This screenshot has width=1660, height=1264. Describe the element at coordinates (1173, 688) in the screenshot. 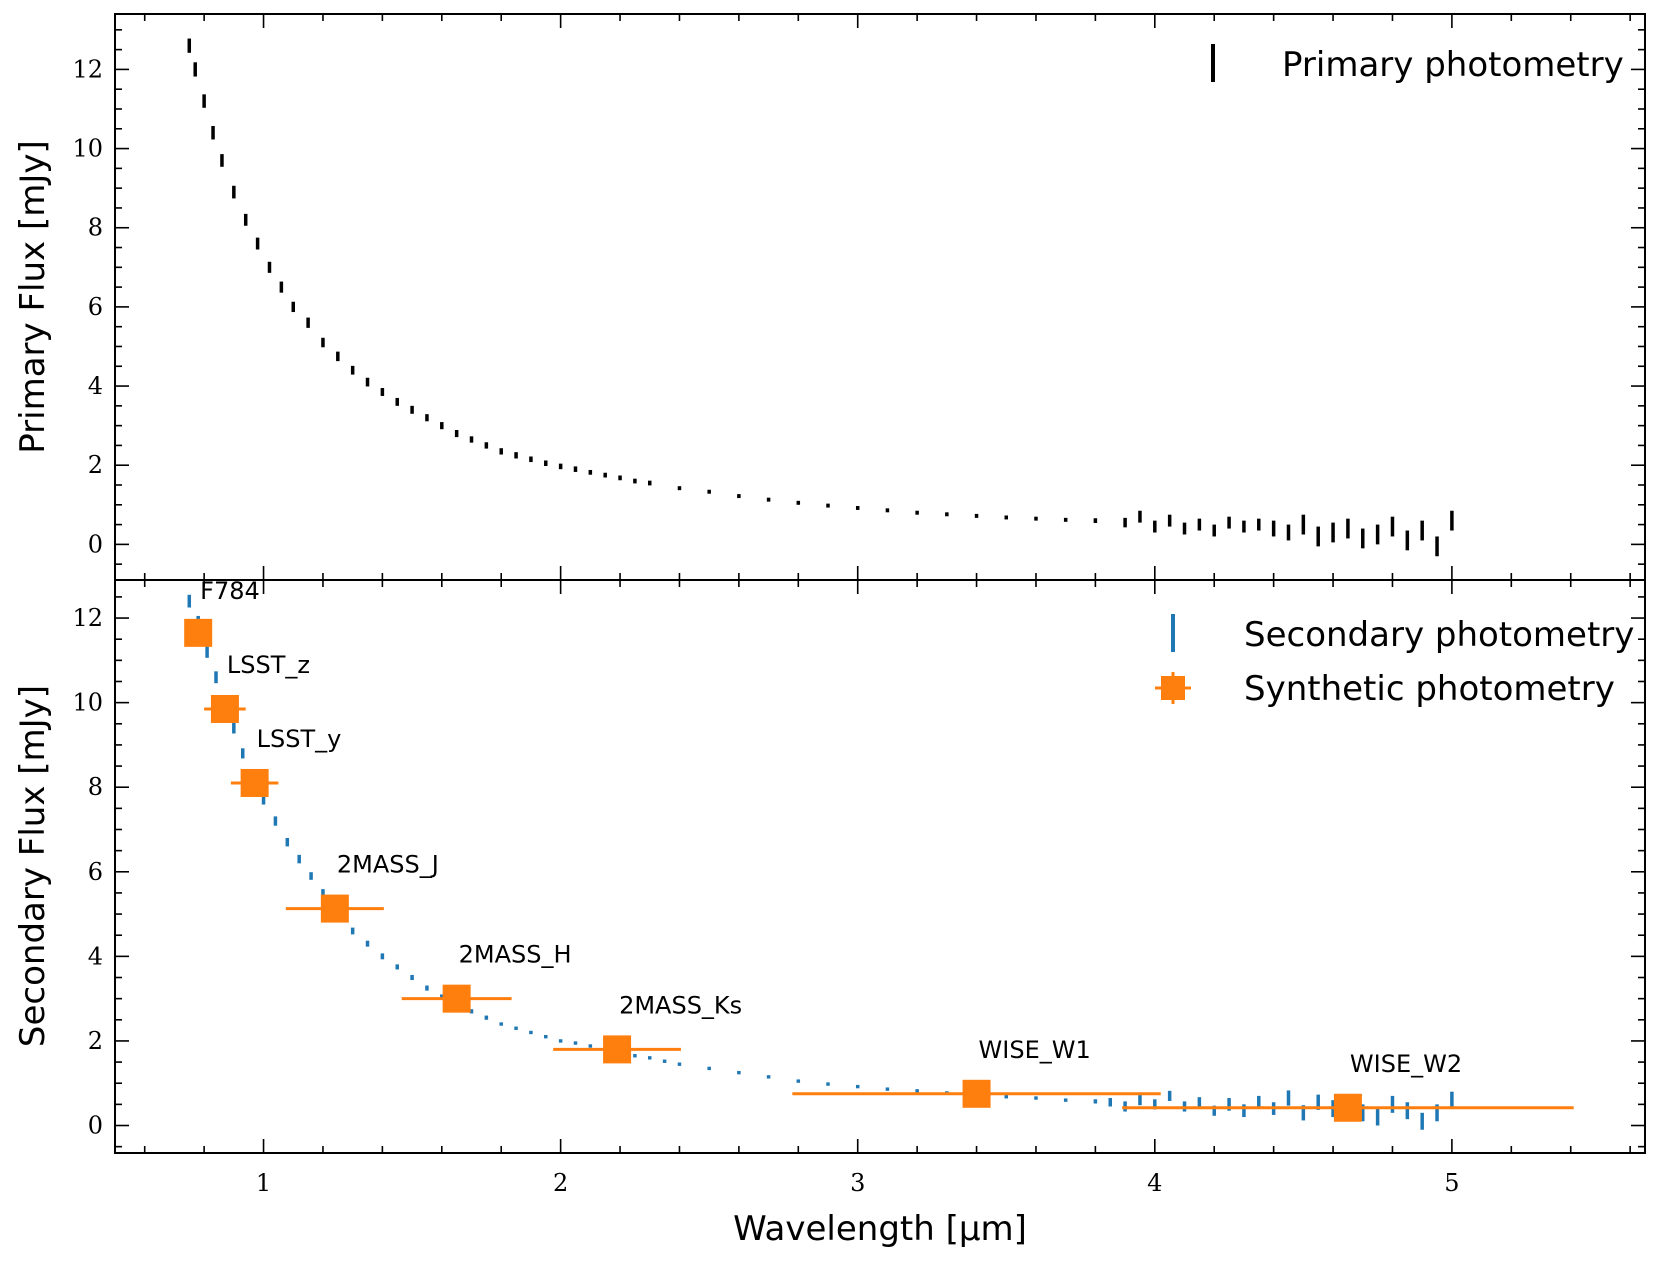

I see `legend-marker-synthetic-square` at that location.